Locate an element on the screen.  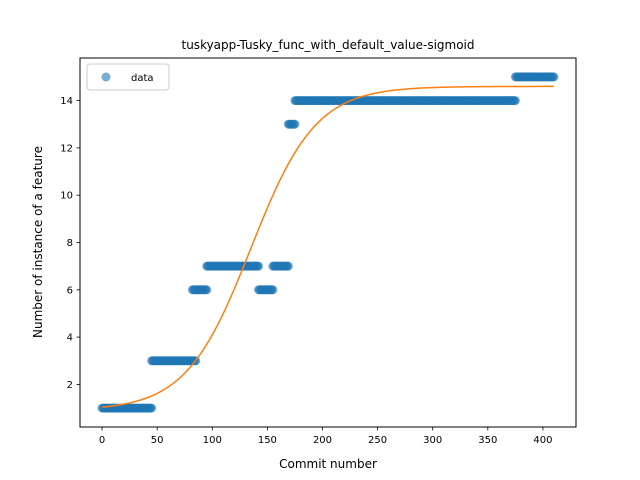
legend-marker-data is located at coordinates (106, 77).